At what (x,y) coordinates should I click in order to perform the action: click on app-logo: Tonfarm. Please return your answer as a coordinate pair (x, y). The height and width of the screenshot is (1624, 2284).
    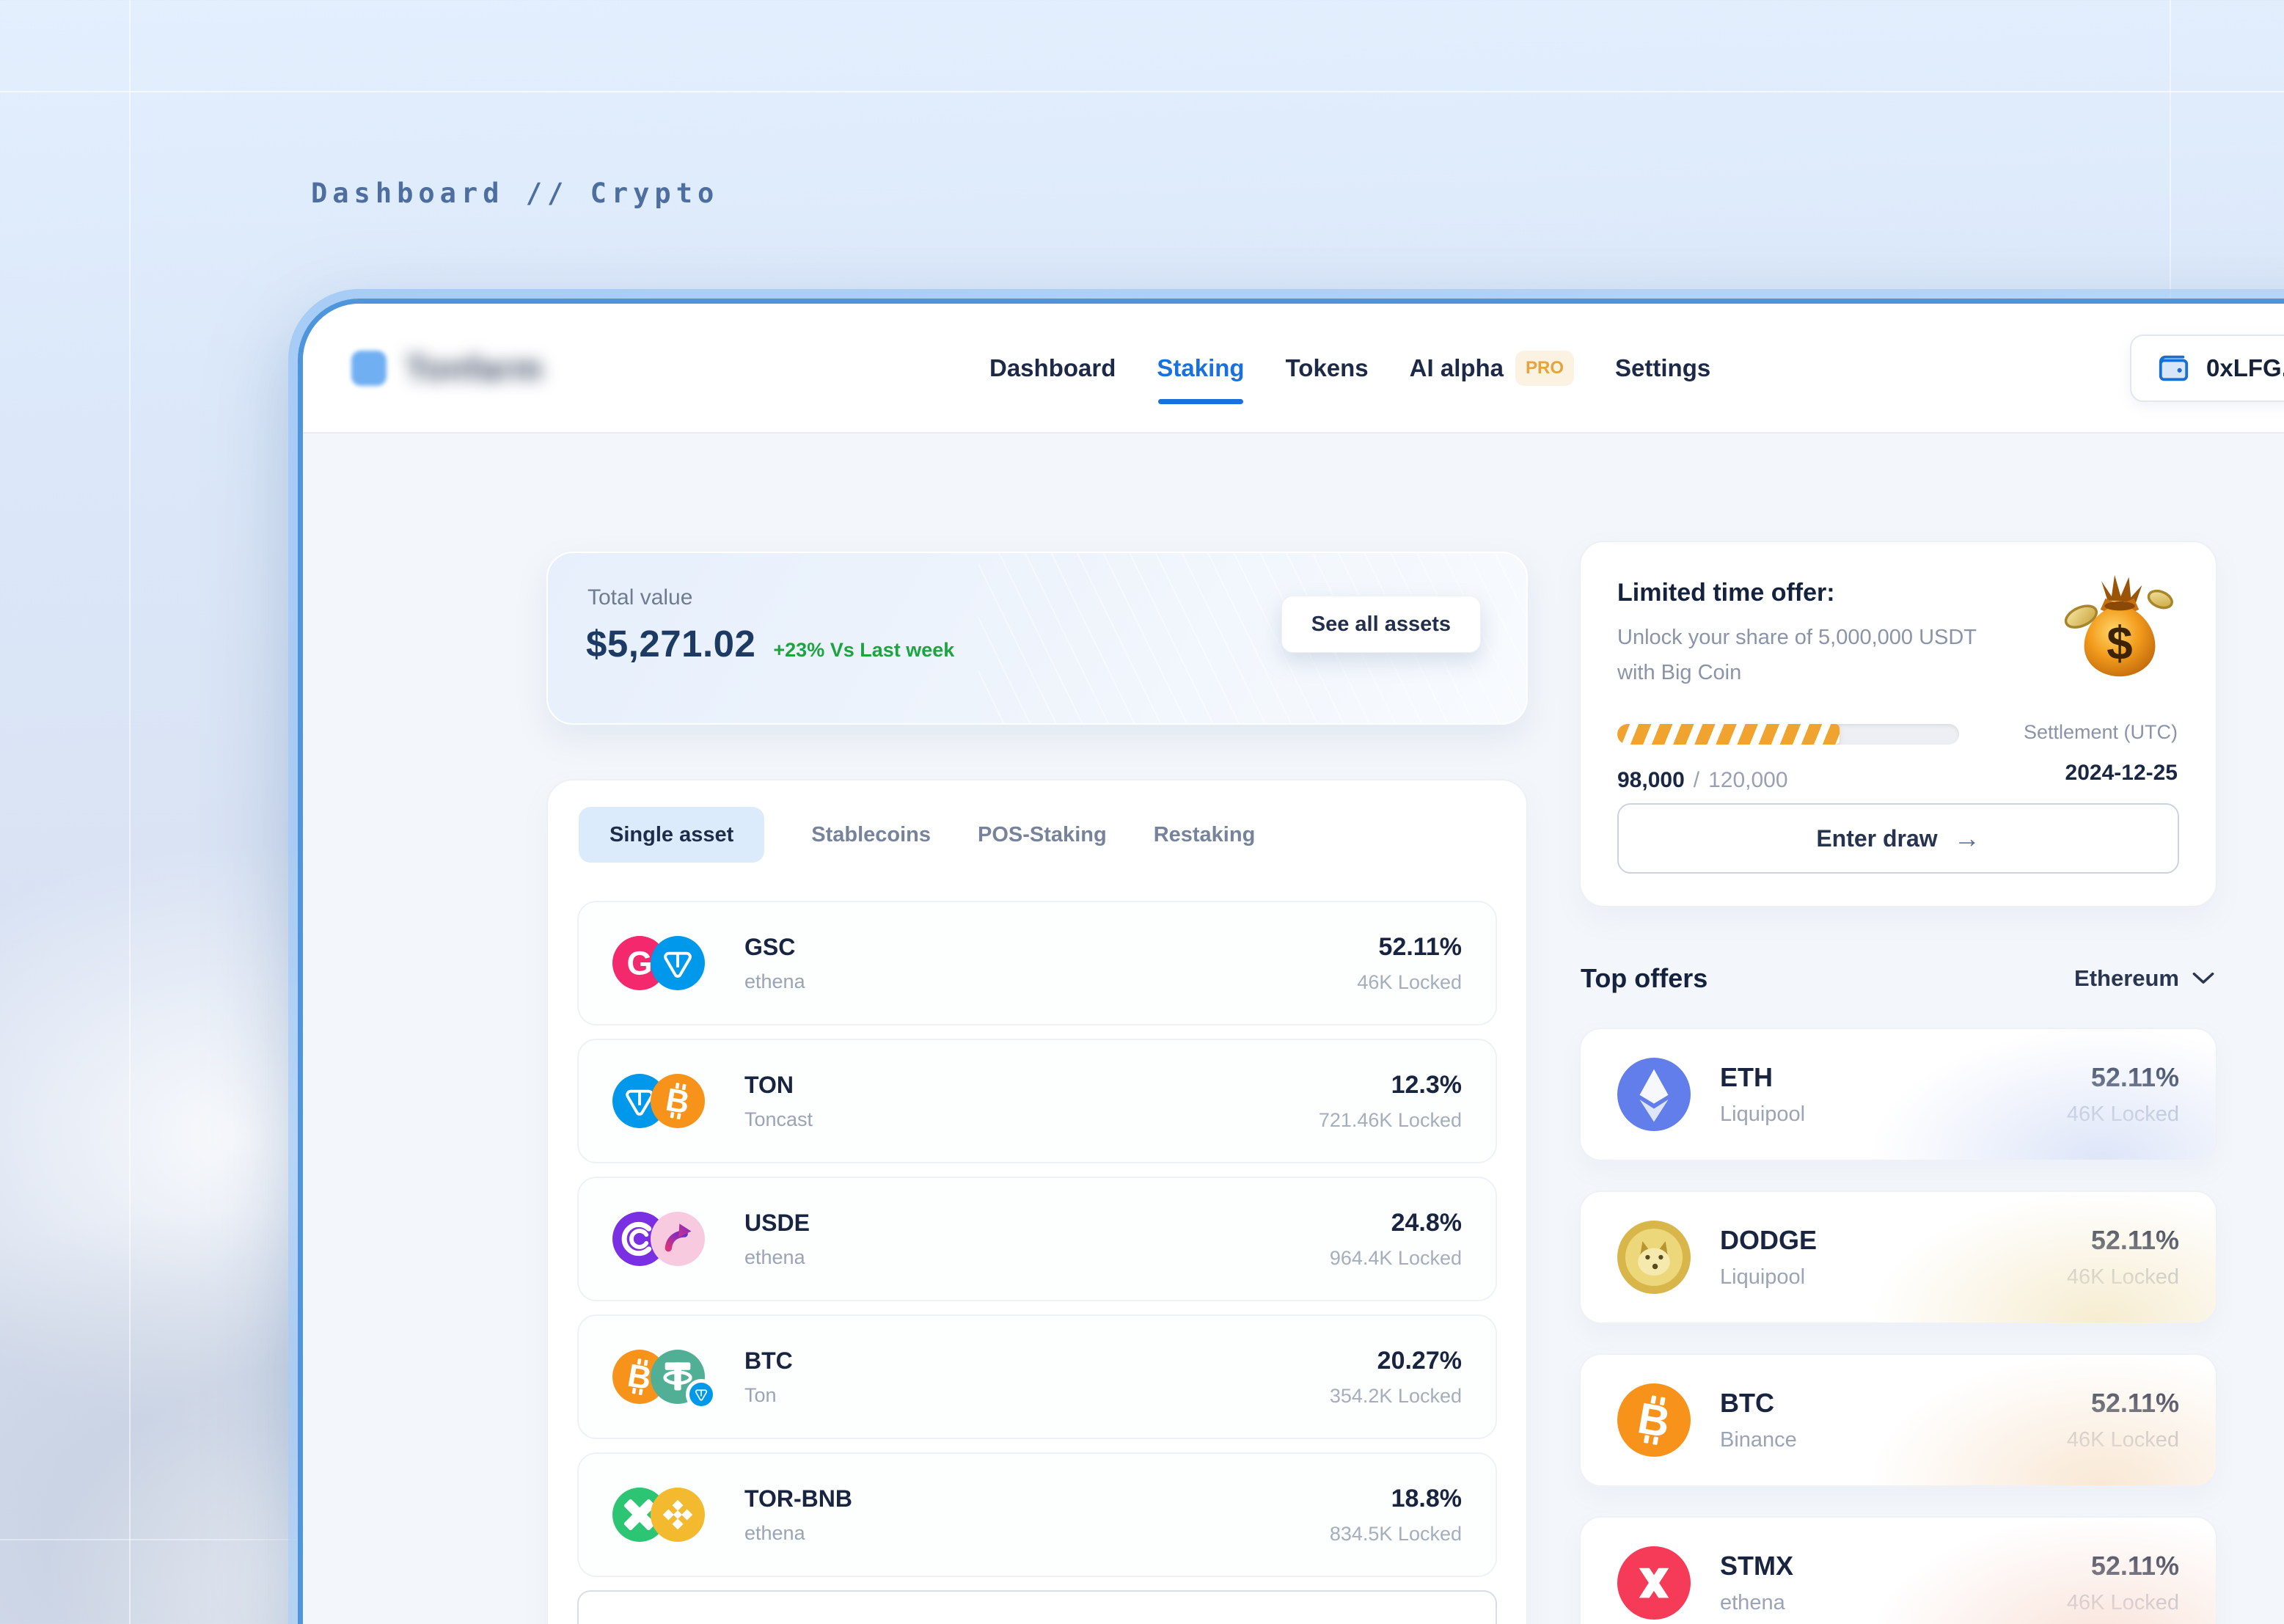
    Looking at the image, I should click on (447, 368).